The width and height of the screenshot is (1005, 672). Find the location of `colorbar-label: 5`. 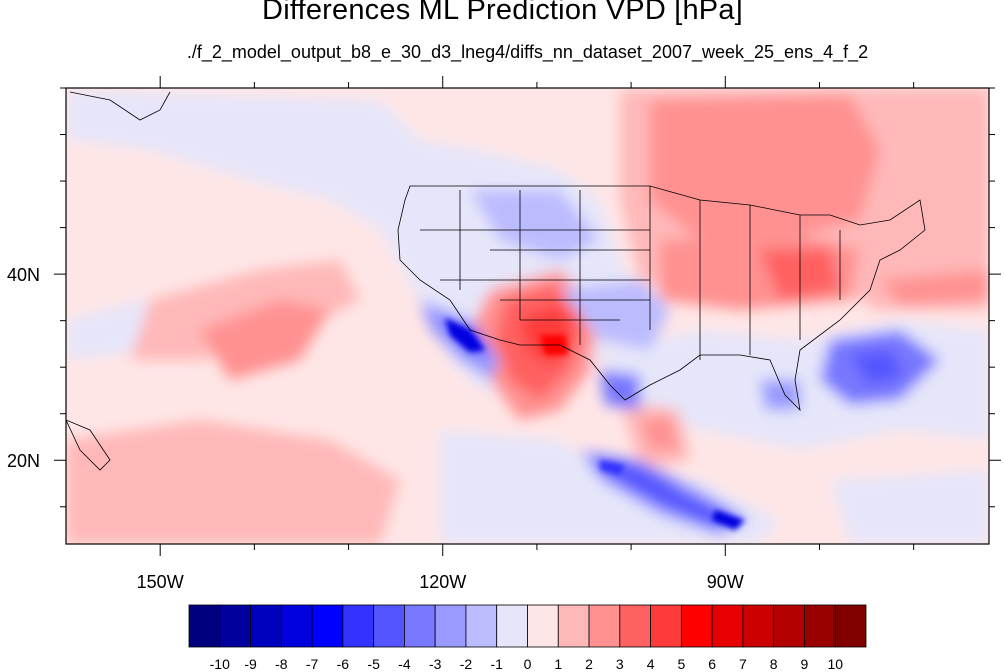

colorbar-label: 5 is located at coordinates (681, 664).